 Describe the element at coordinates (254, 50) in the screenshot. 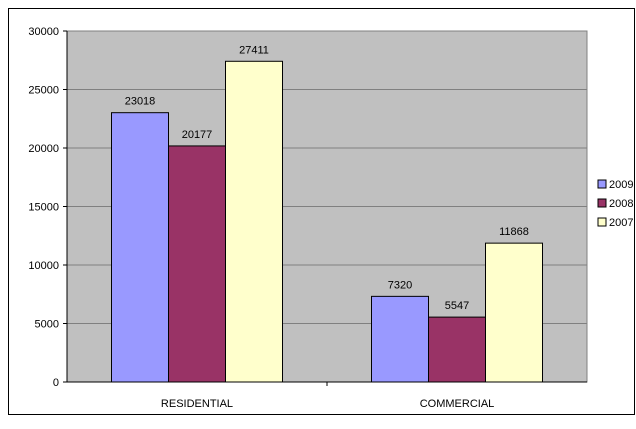

I see `data-label: 27411` at that location.